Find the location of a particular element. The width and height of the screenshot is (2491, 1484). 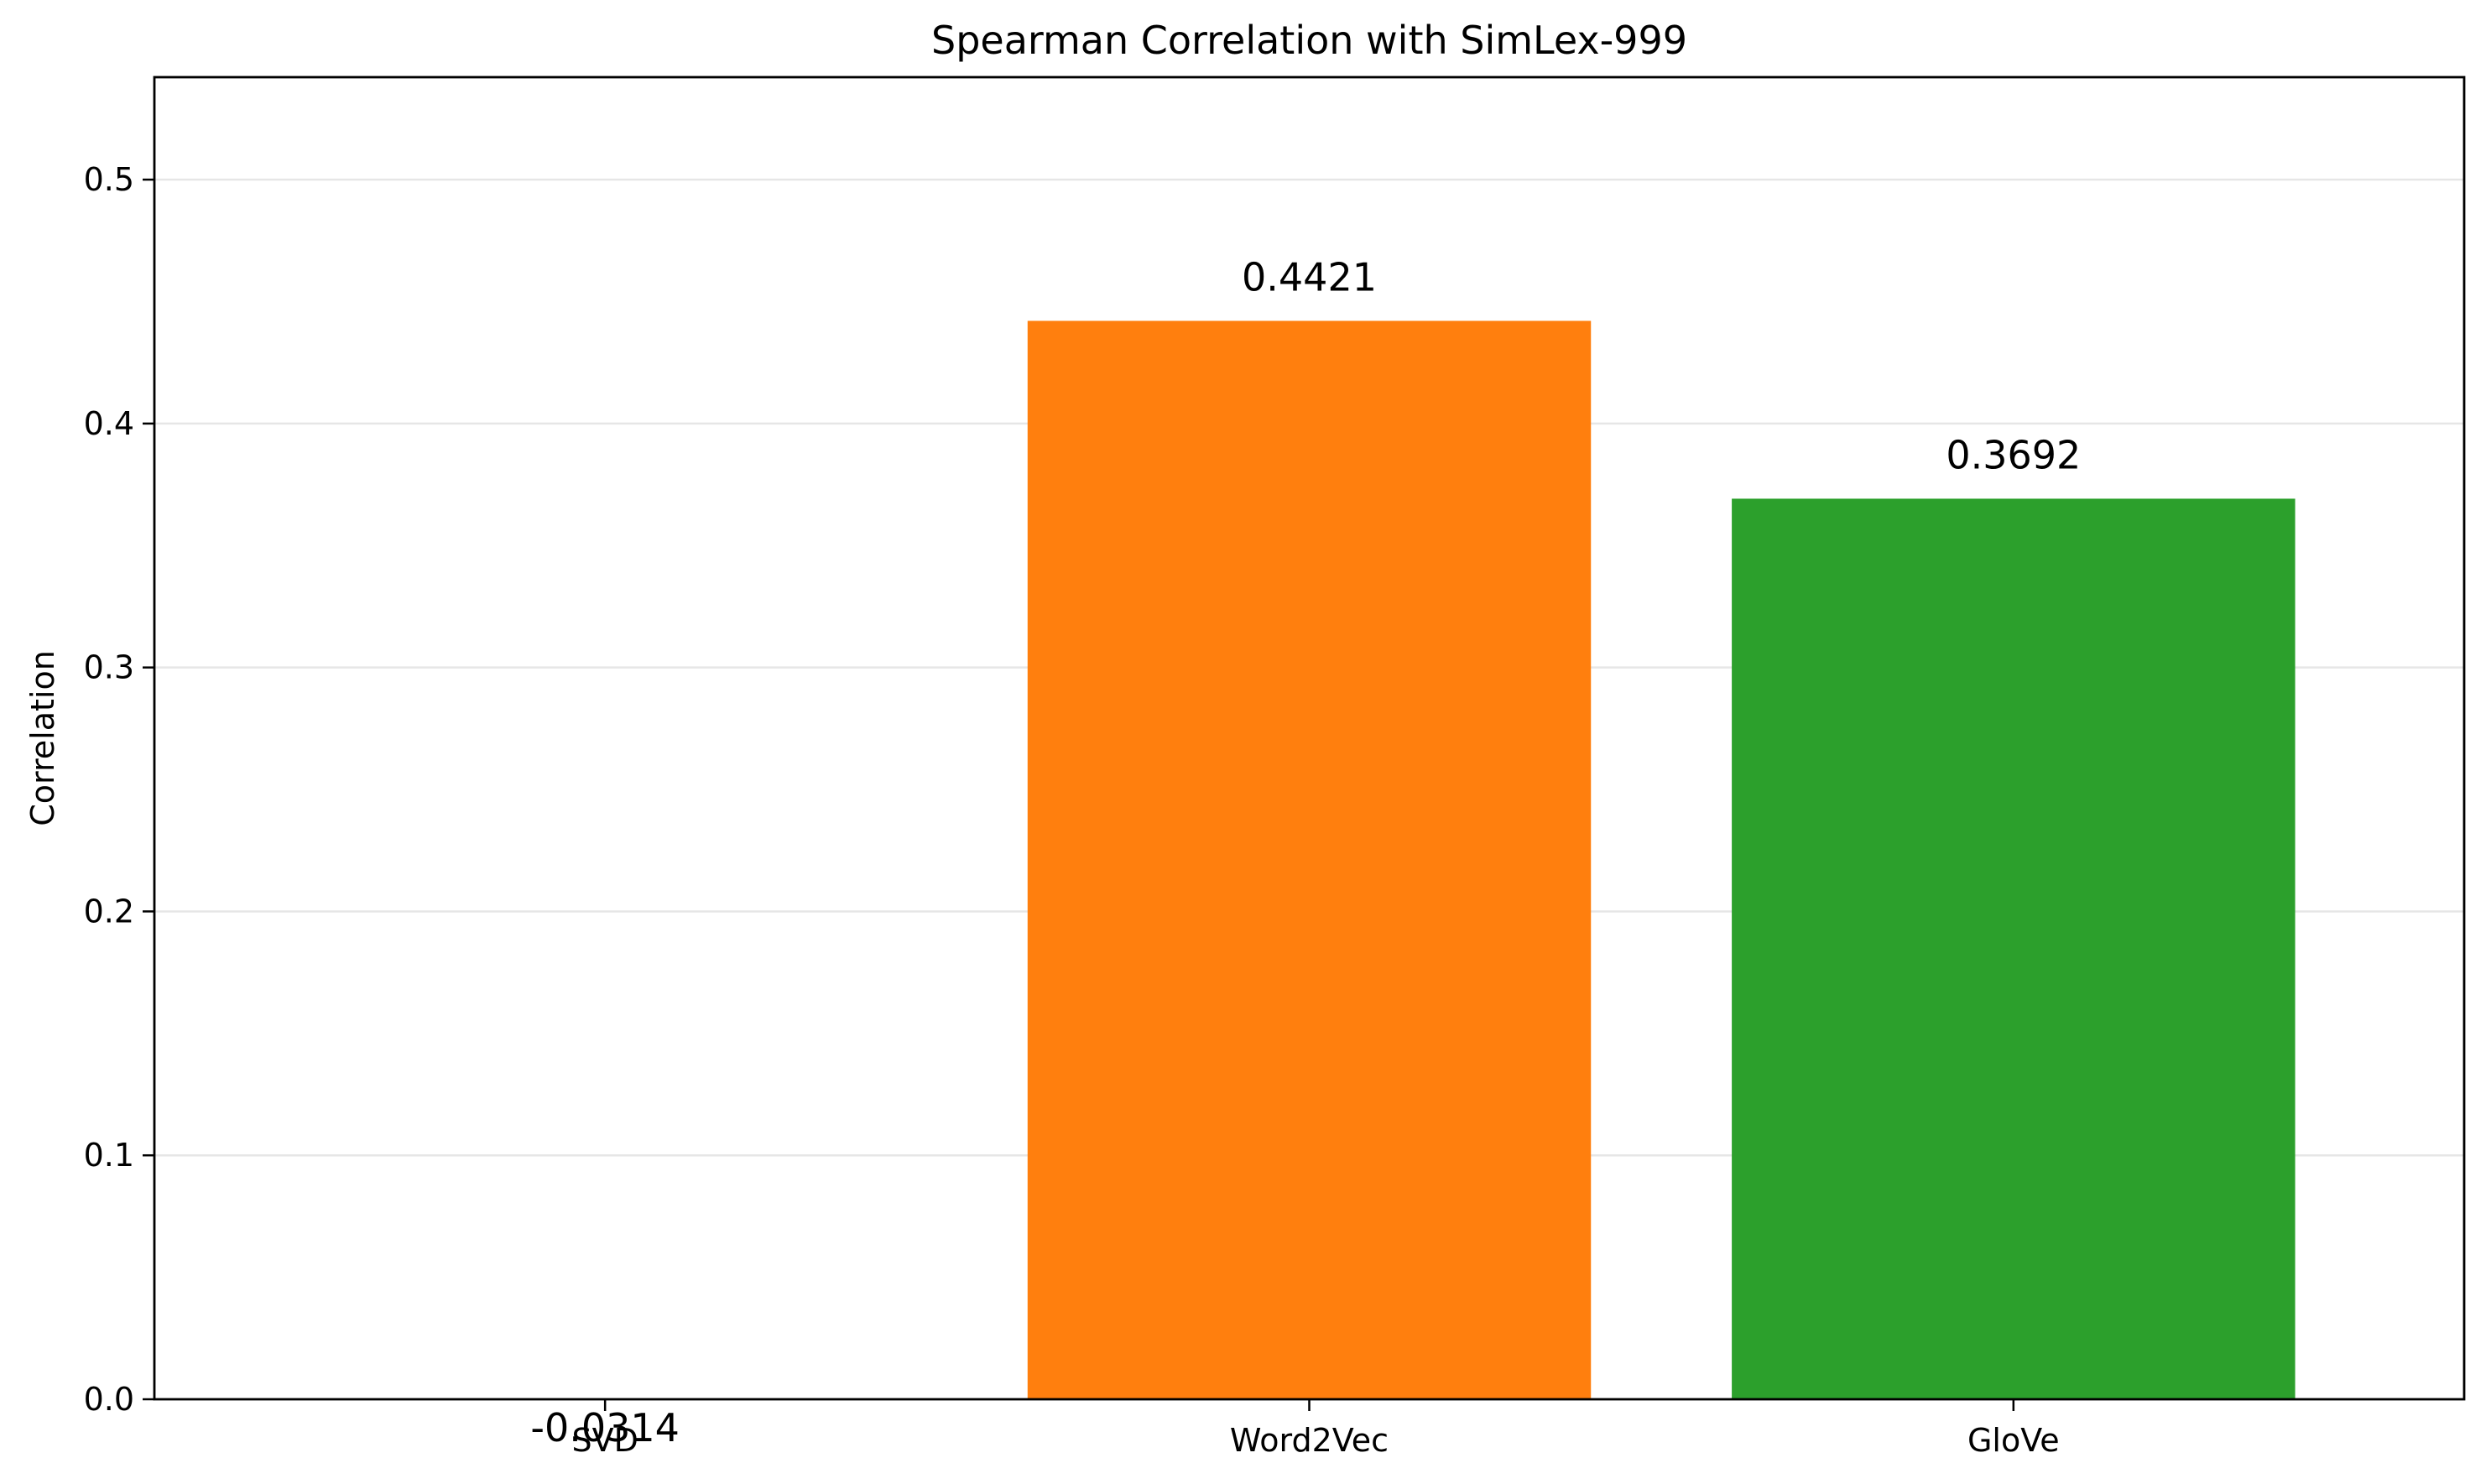

y-tick-label: 0.5 is located at coordinates (109, 179).